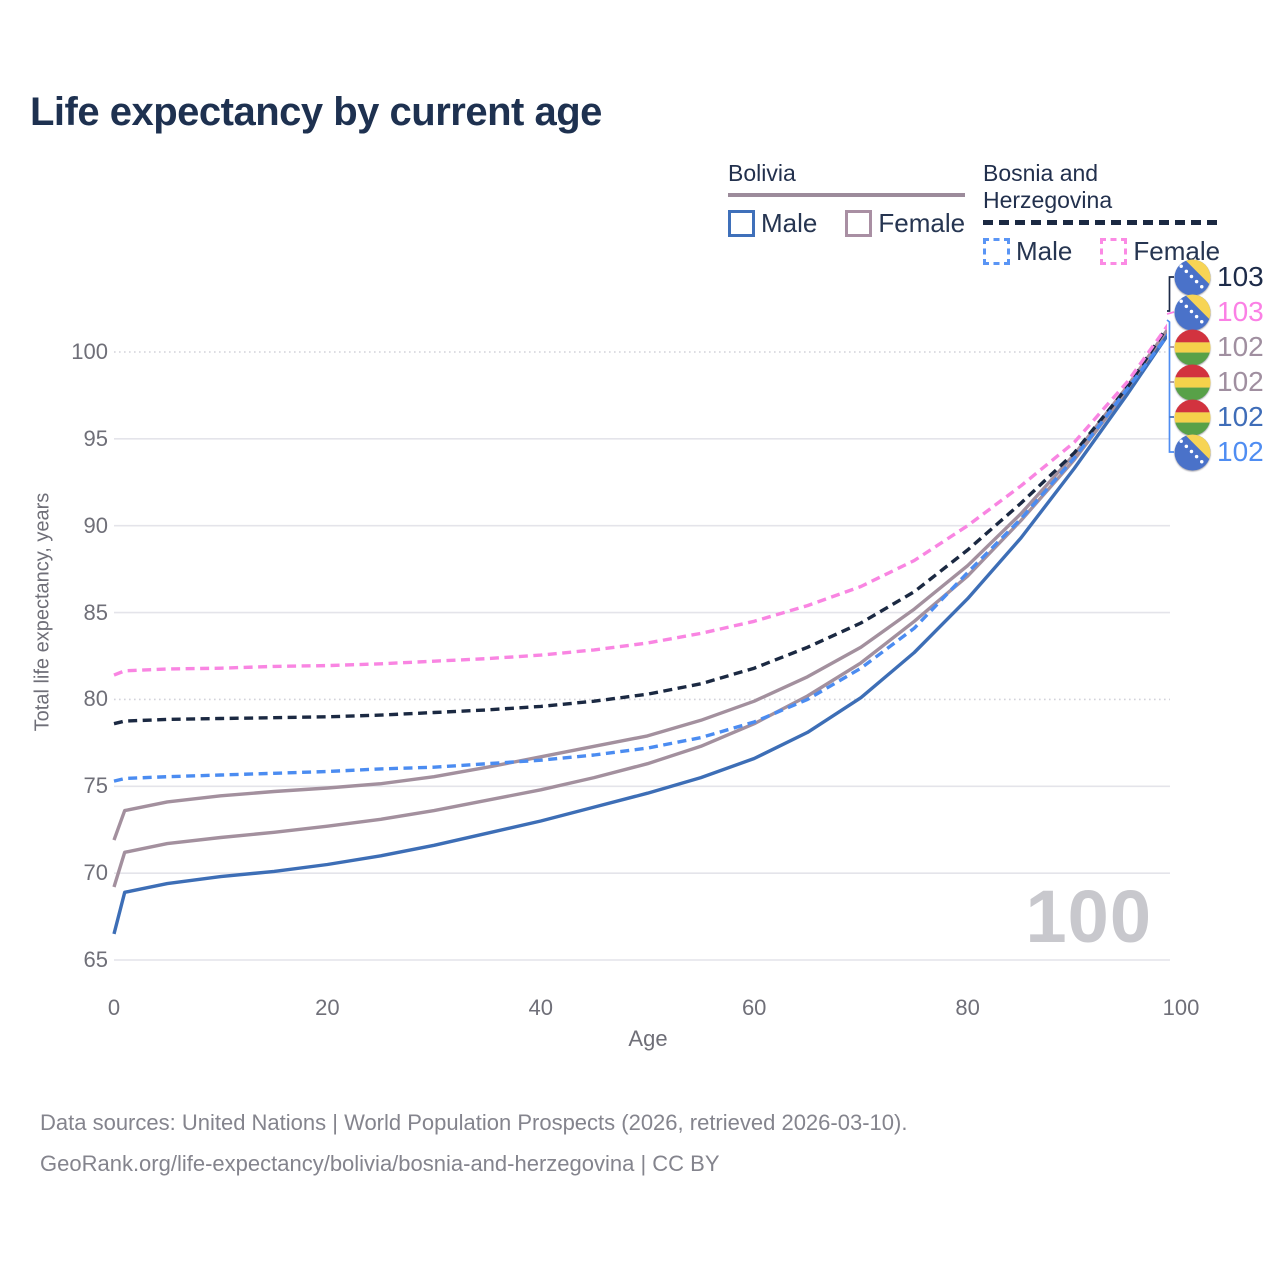 This screenshot has height=1280, width=1280. I want to click on x-tick-label-60: 60, so click(754, 1007).